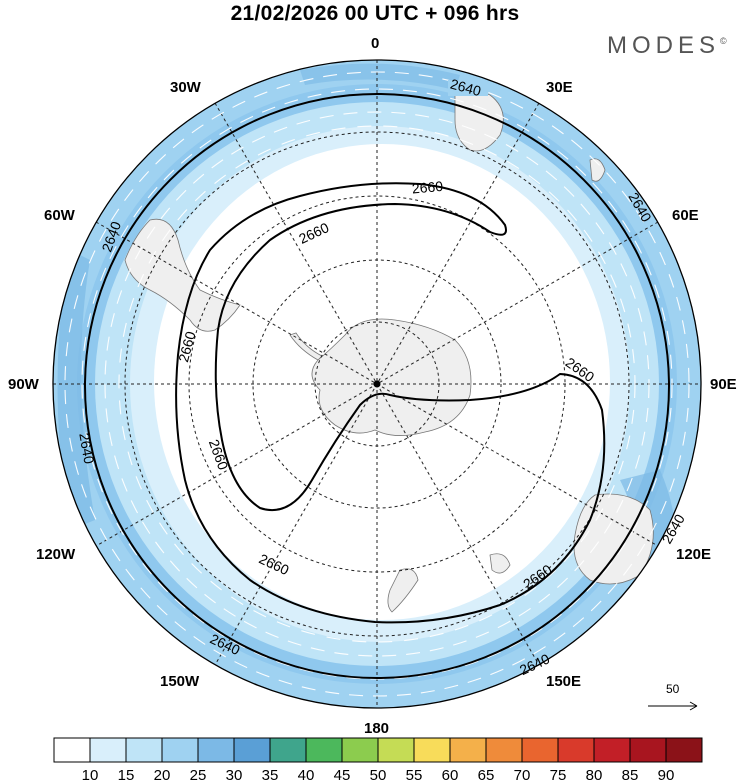 The width and height of the screenshot is (750, 782). I want to click on australia, so click(613, 539).